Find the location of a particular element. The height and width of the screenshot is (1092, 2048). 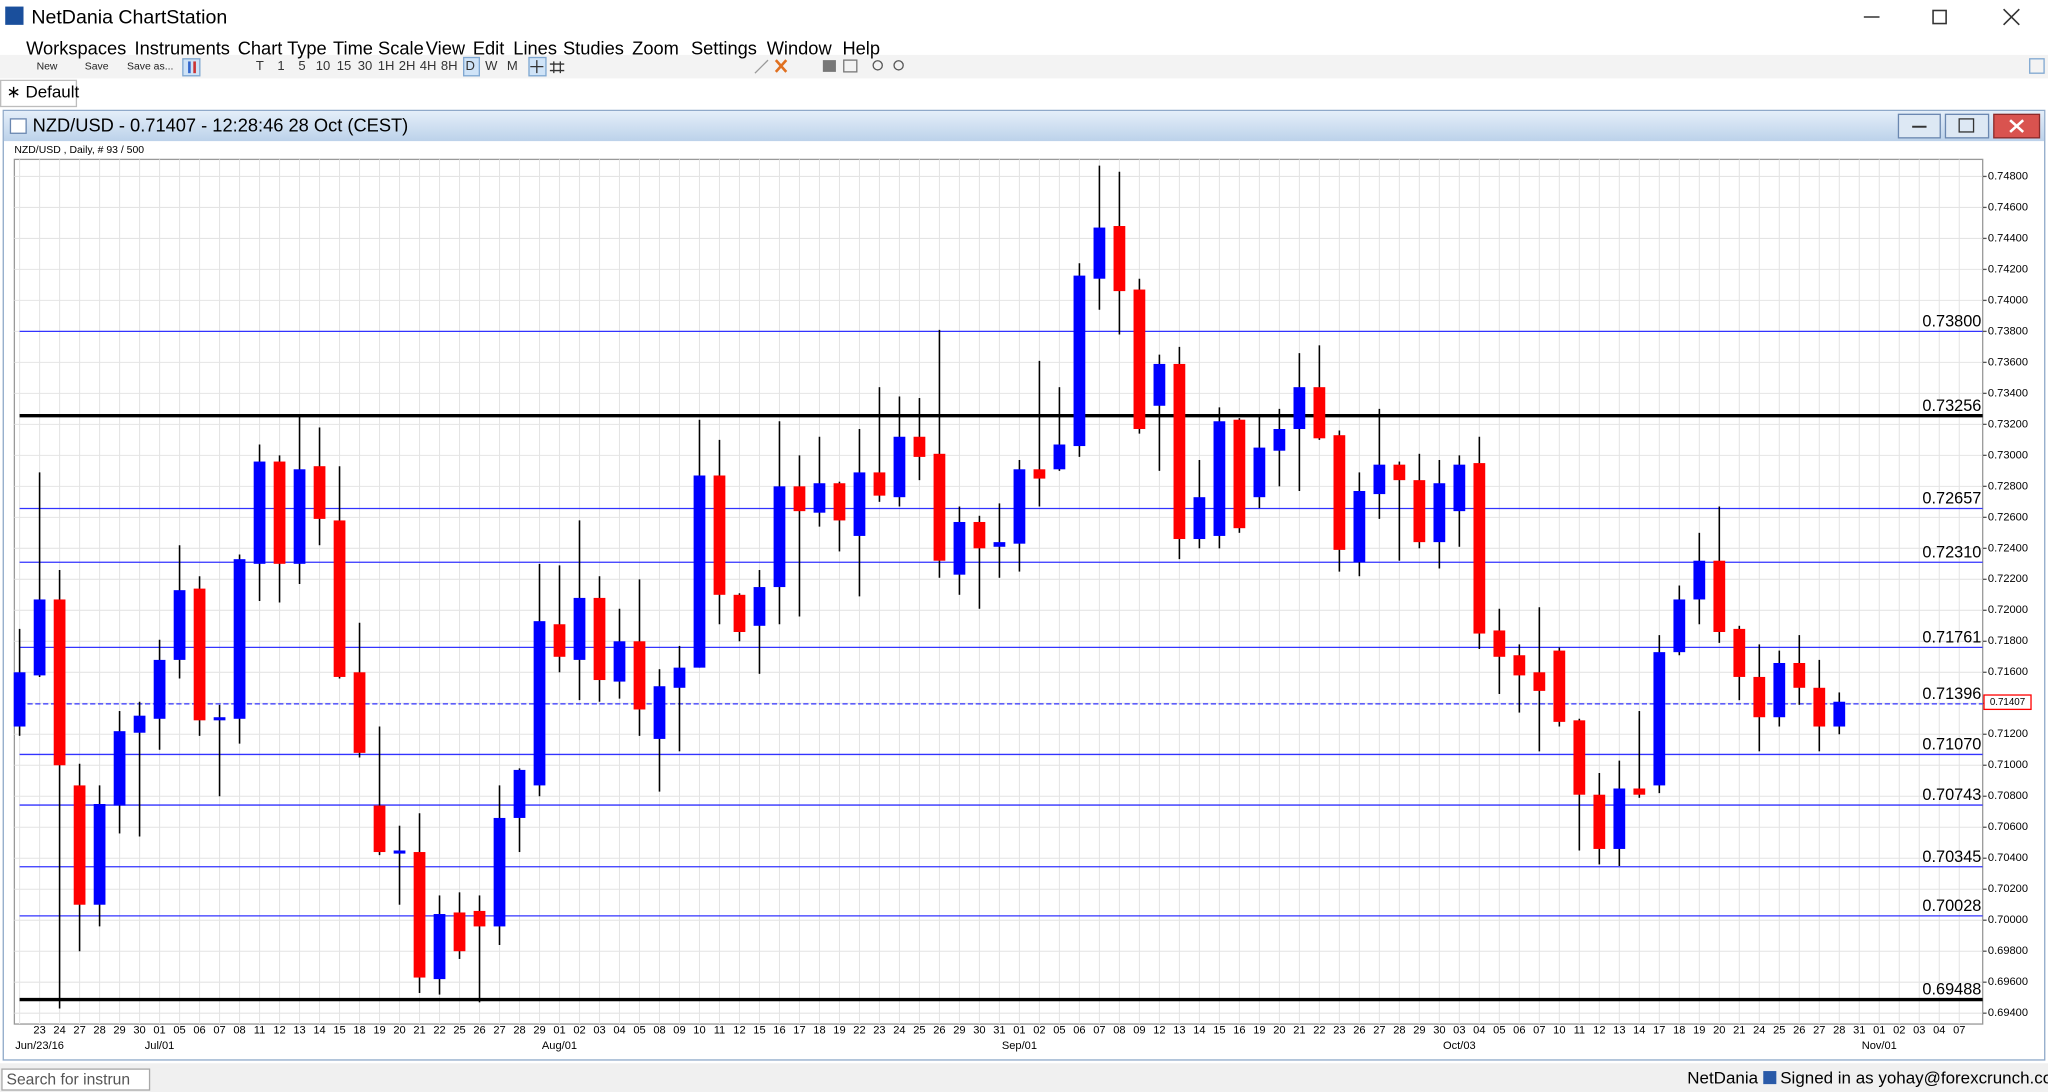

chart-restore is located at coordinates (1967, 126).